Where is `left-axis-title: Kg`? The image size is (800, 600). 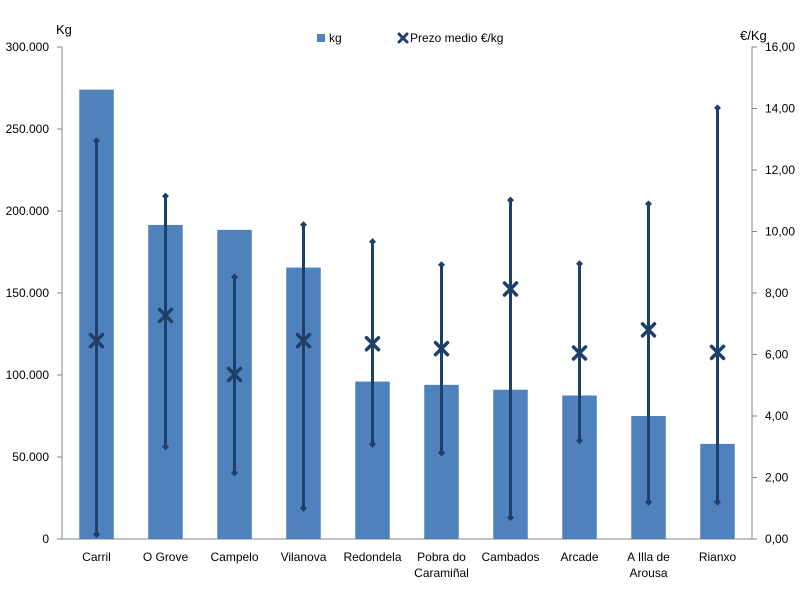 left-axis-title: Kg is located at coordinates (64, 29).